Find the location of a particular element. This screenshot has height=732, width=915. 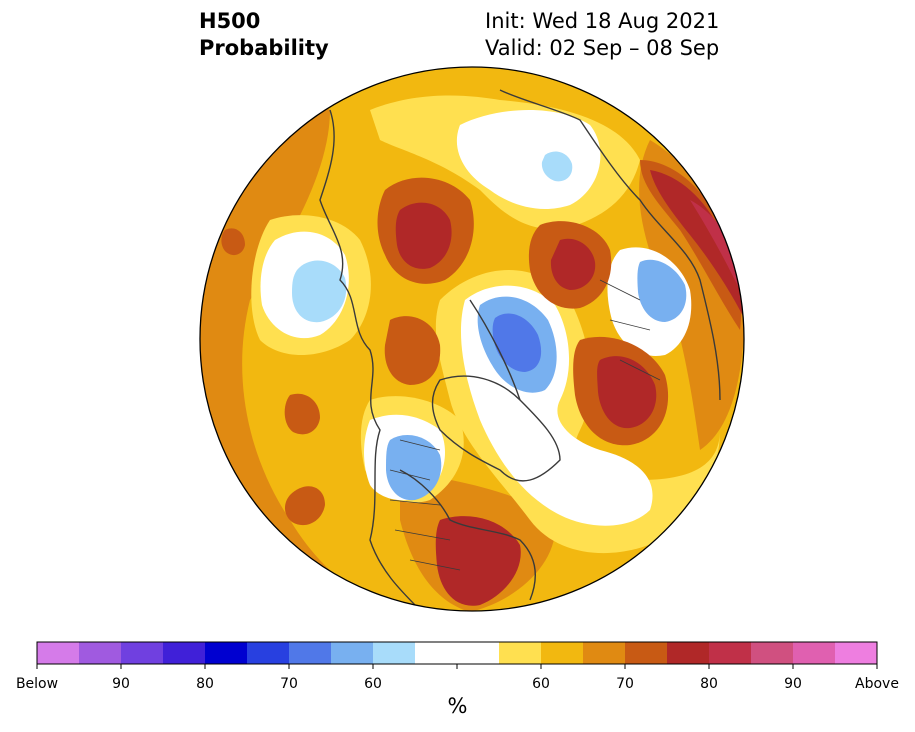

state-borders is located at coordinates (425, 505).